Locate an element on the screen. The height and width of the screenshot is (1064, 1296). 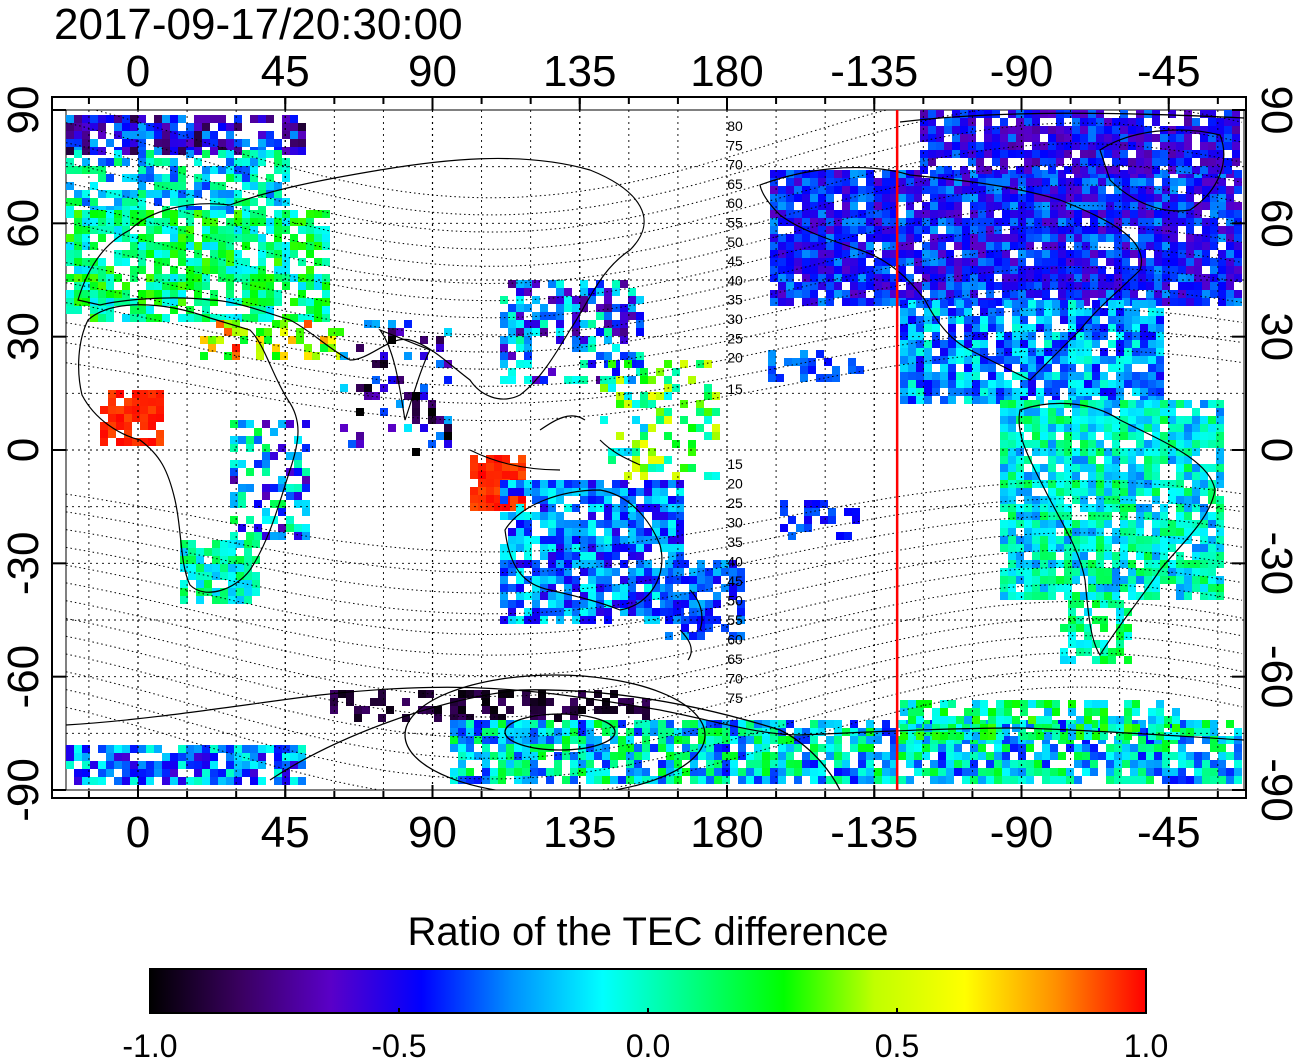
mlat-label-north: 70 is located at coordinates (735, 165).